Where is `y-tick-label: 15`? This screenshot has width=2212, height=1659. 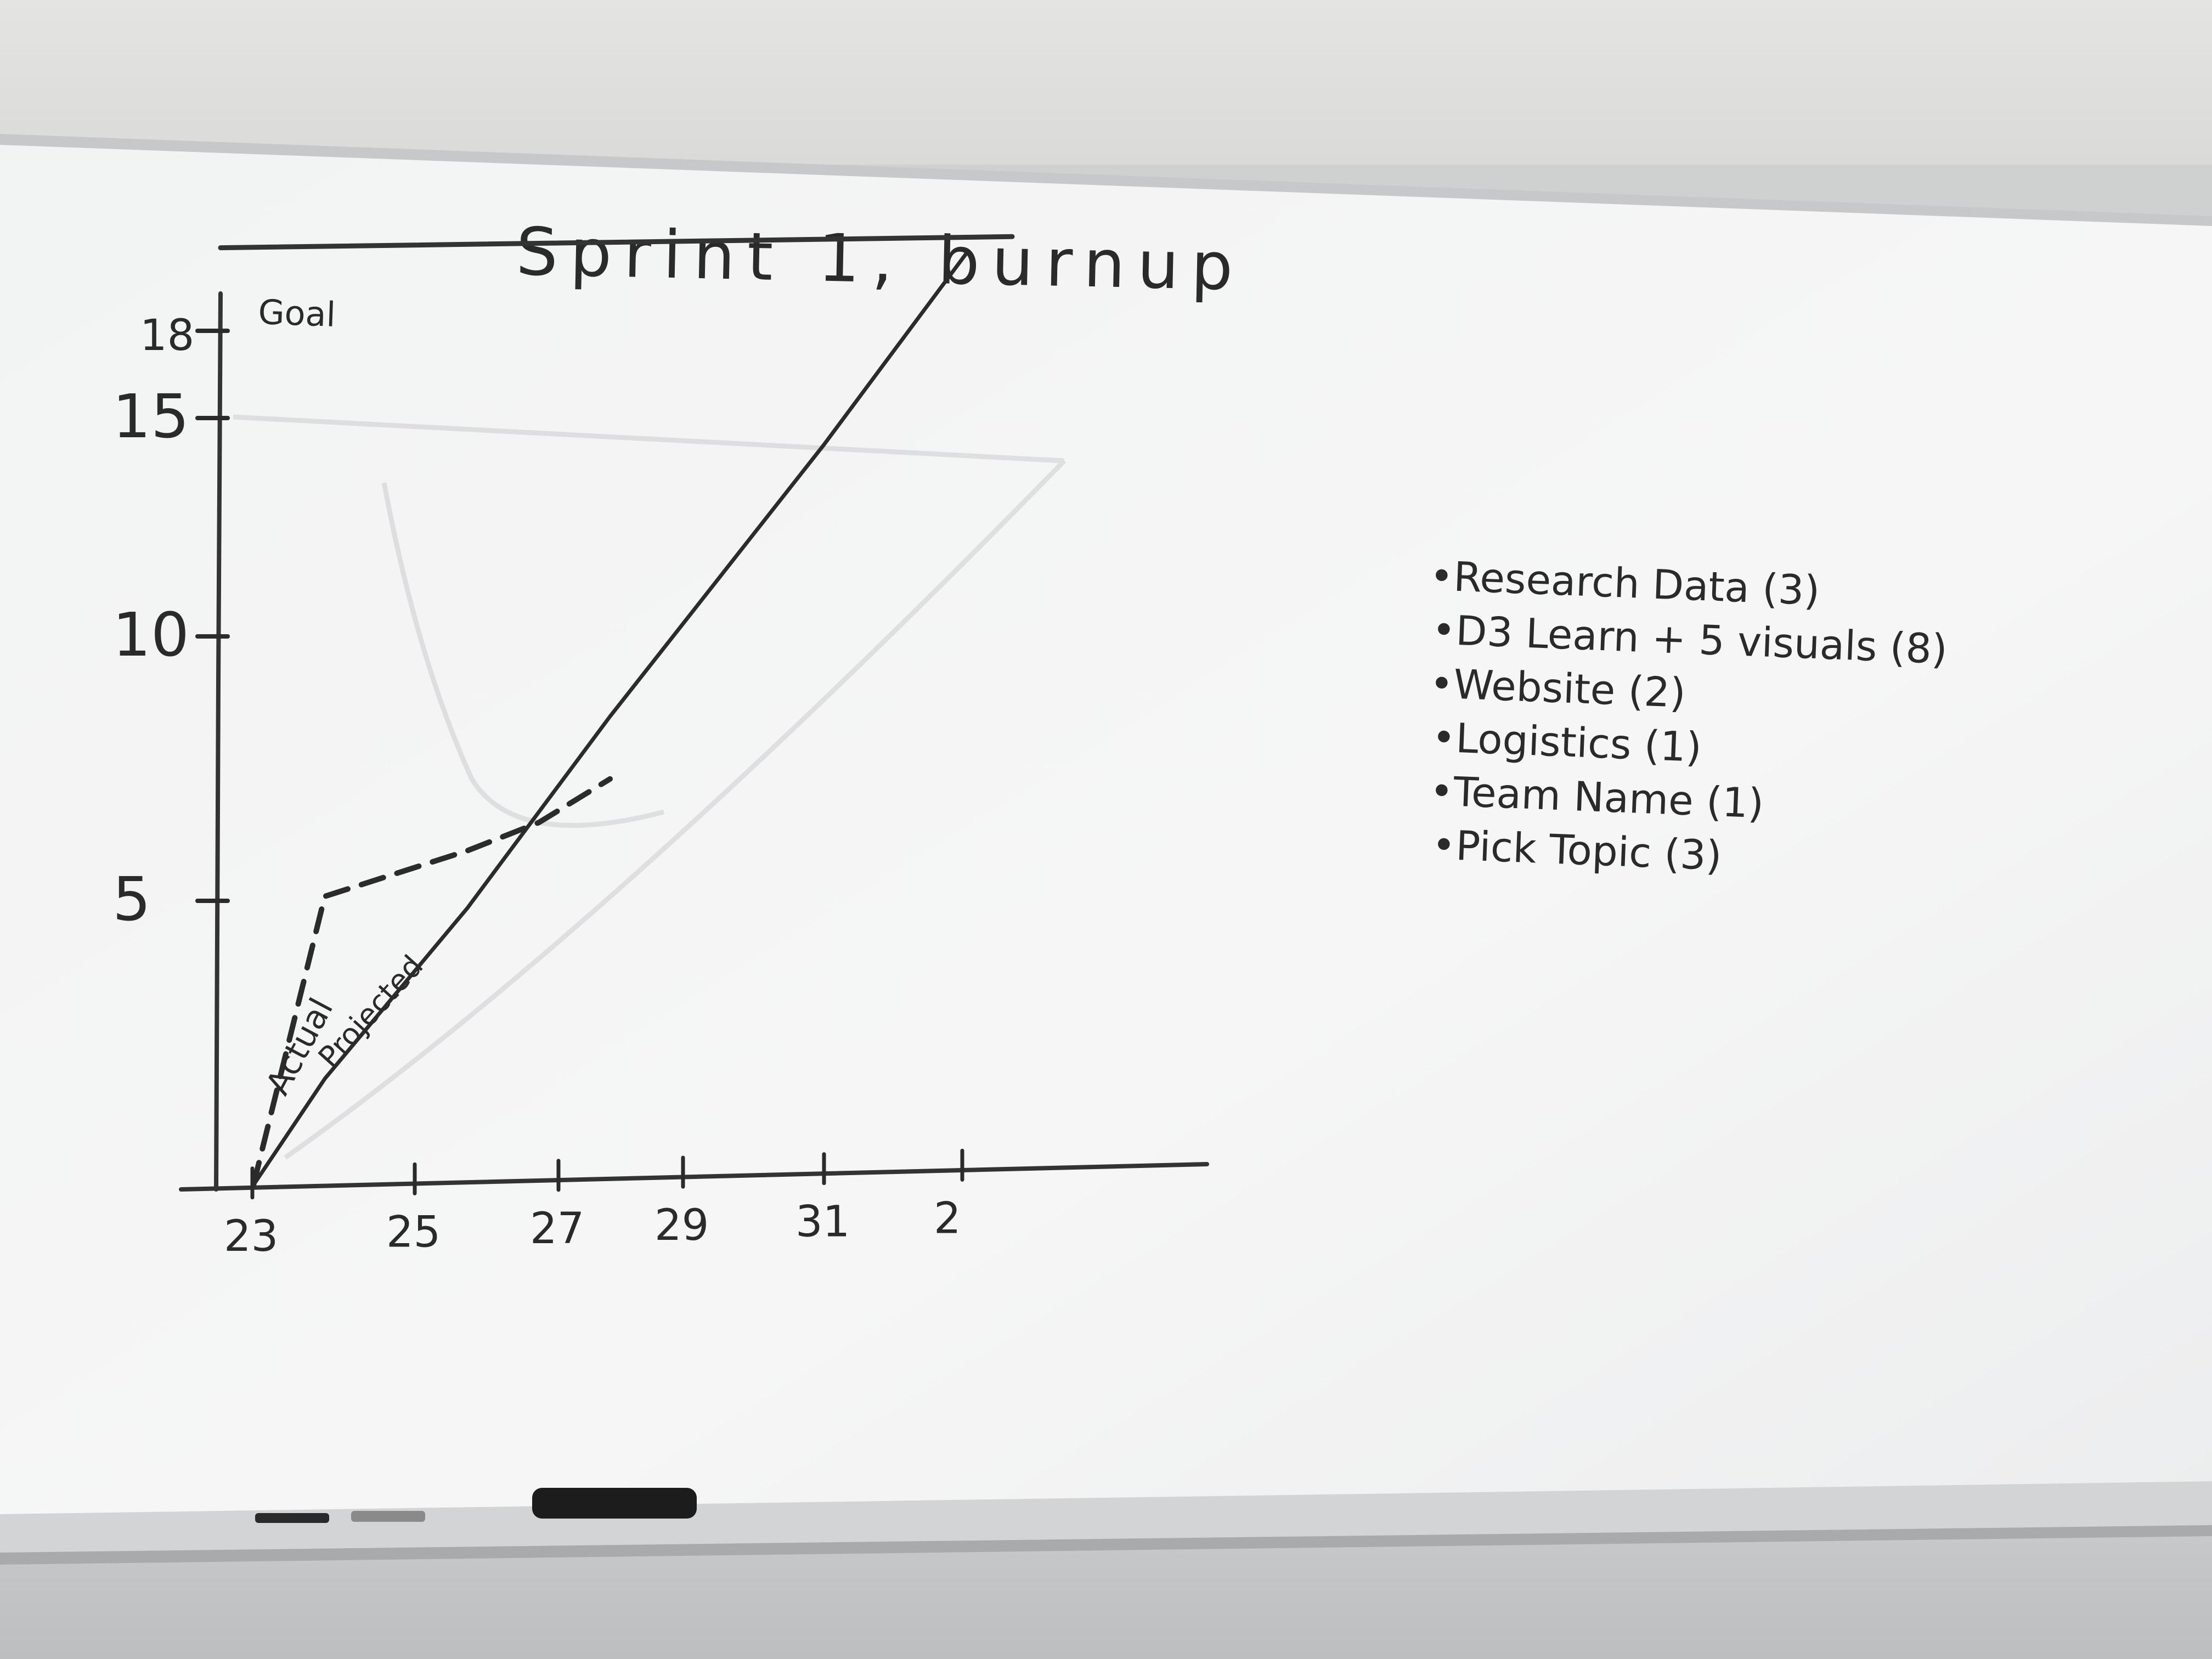
y-tick-label: 15 is located at coordinates (150, 417).